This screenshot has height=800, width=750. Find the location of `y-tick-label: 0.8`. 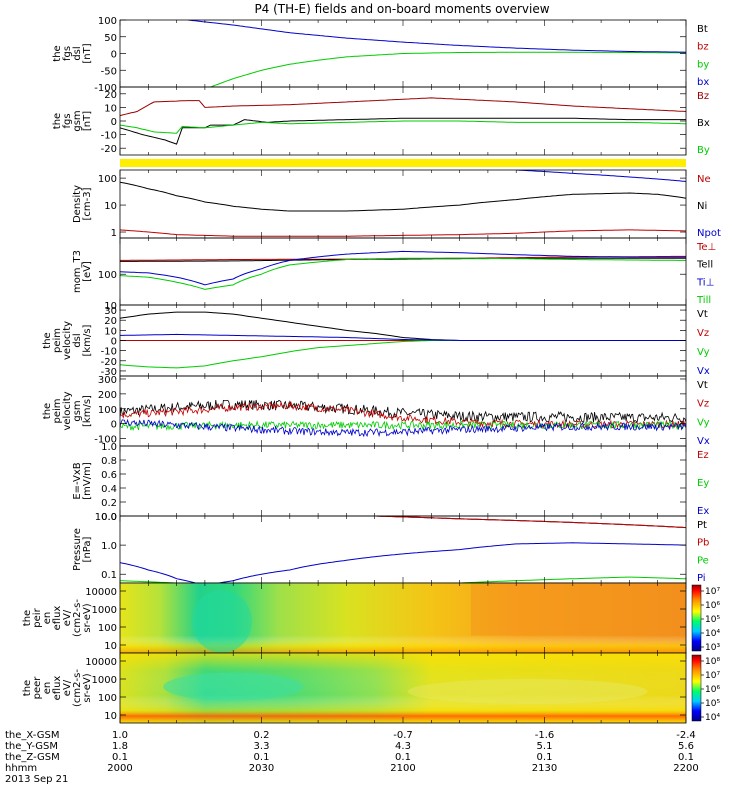

y-tick-label: 0.8 is located at coordinates (109, 461).